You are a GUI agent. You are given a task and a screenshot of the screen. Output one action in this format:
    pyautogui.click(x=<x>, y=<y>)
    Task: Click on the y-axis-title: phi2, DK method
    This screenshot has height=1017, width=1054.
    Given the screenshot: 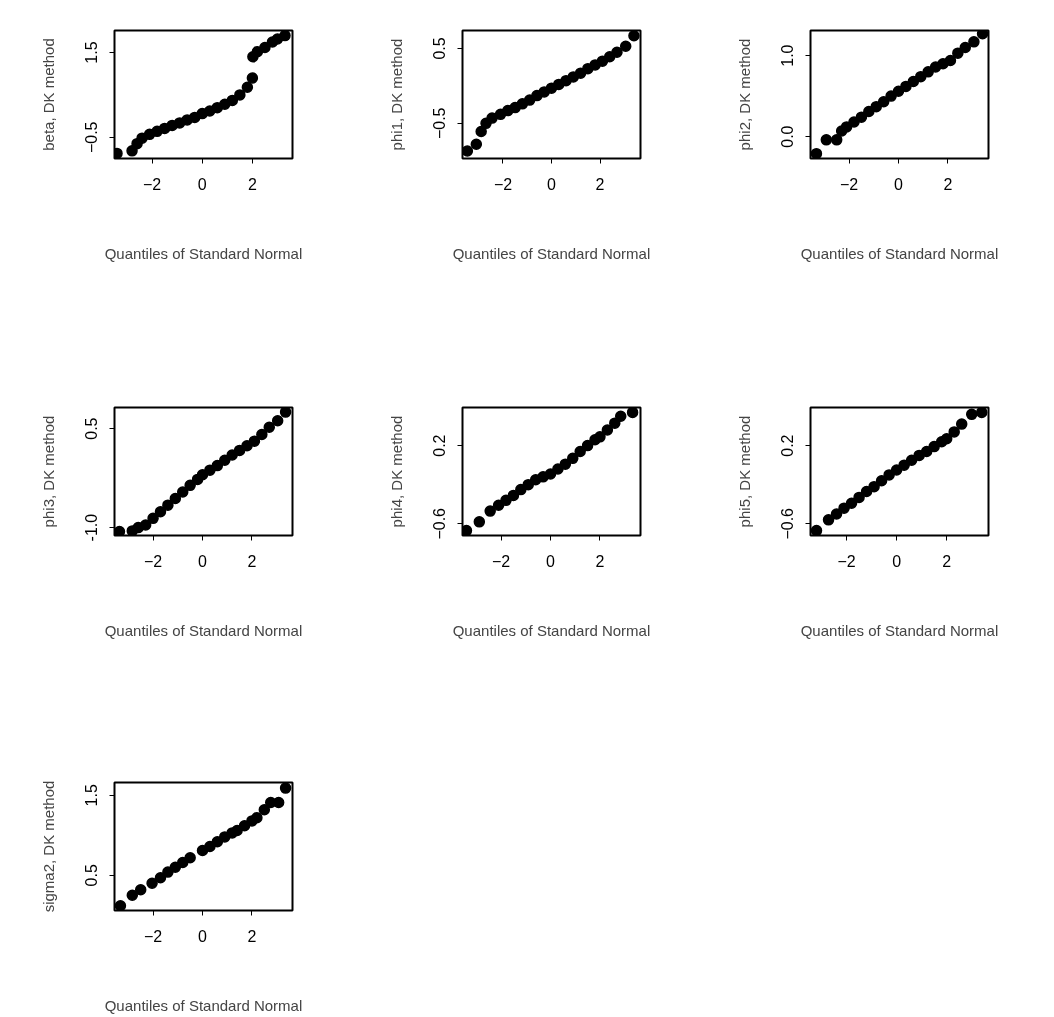 What is the action you would take?
    pyautogui.click(x=744, y=94)
    